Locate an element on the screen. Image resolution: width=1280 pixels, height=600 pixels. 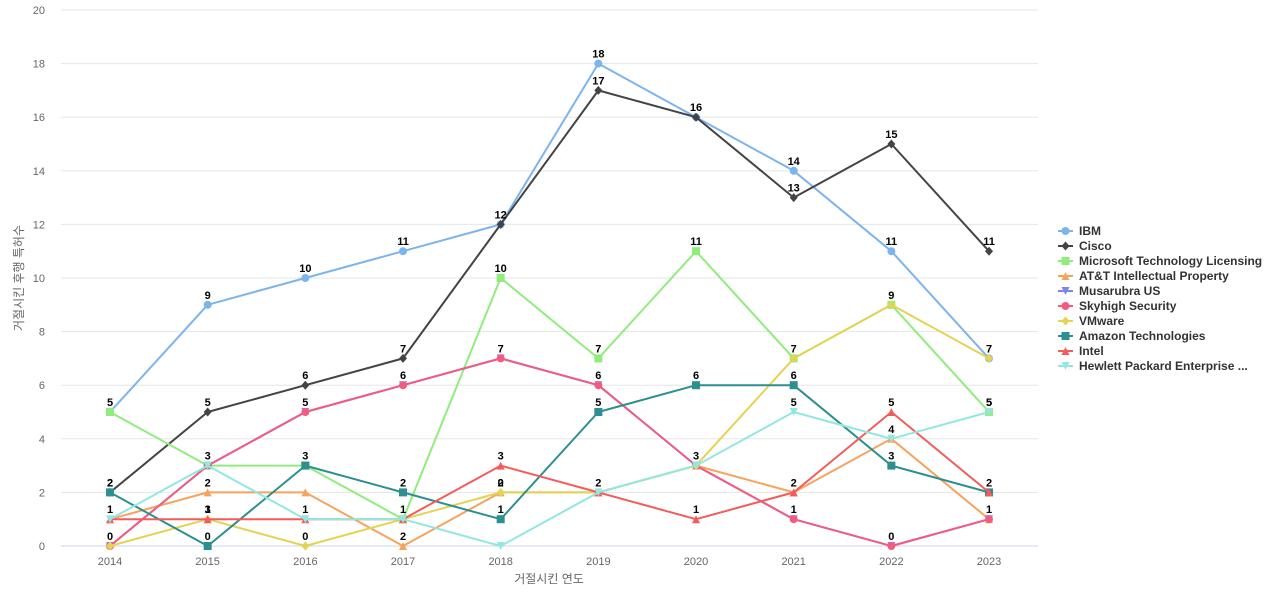
data-label: 12 is located at coordinates (501, 215).